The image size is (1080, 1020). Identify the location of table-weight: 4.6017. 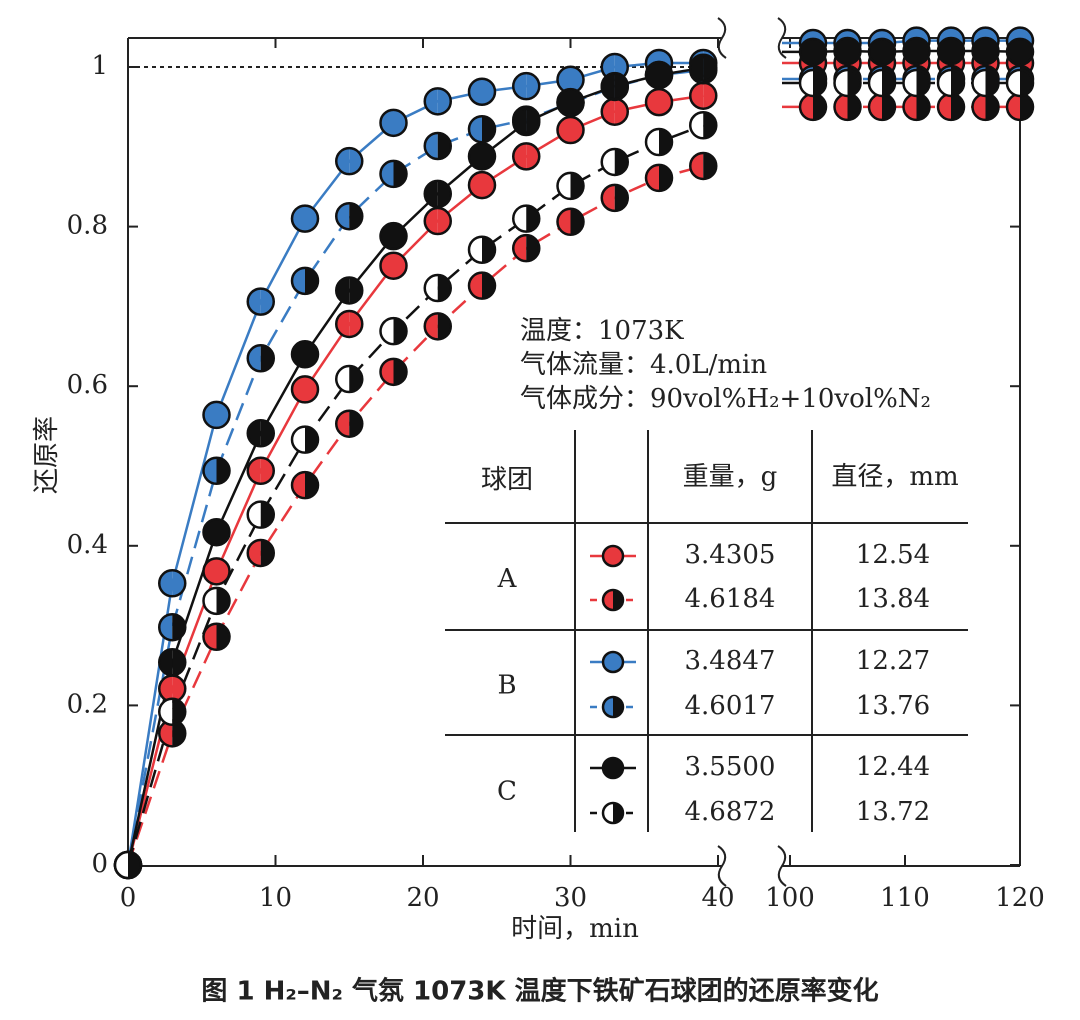
(730, 706).